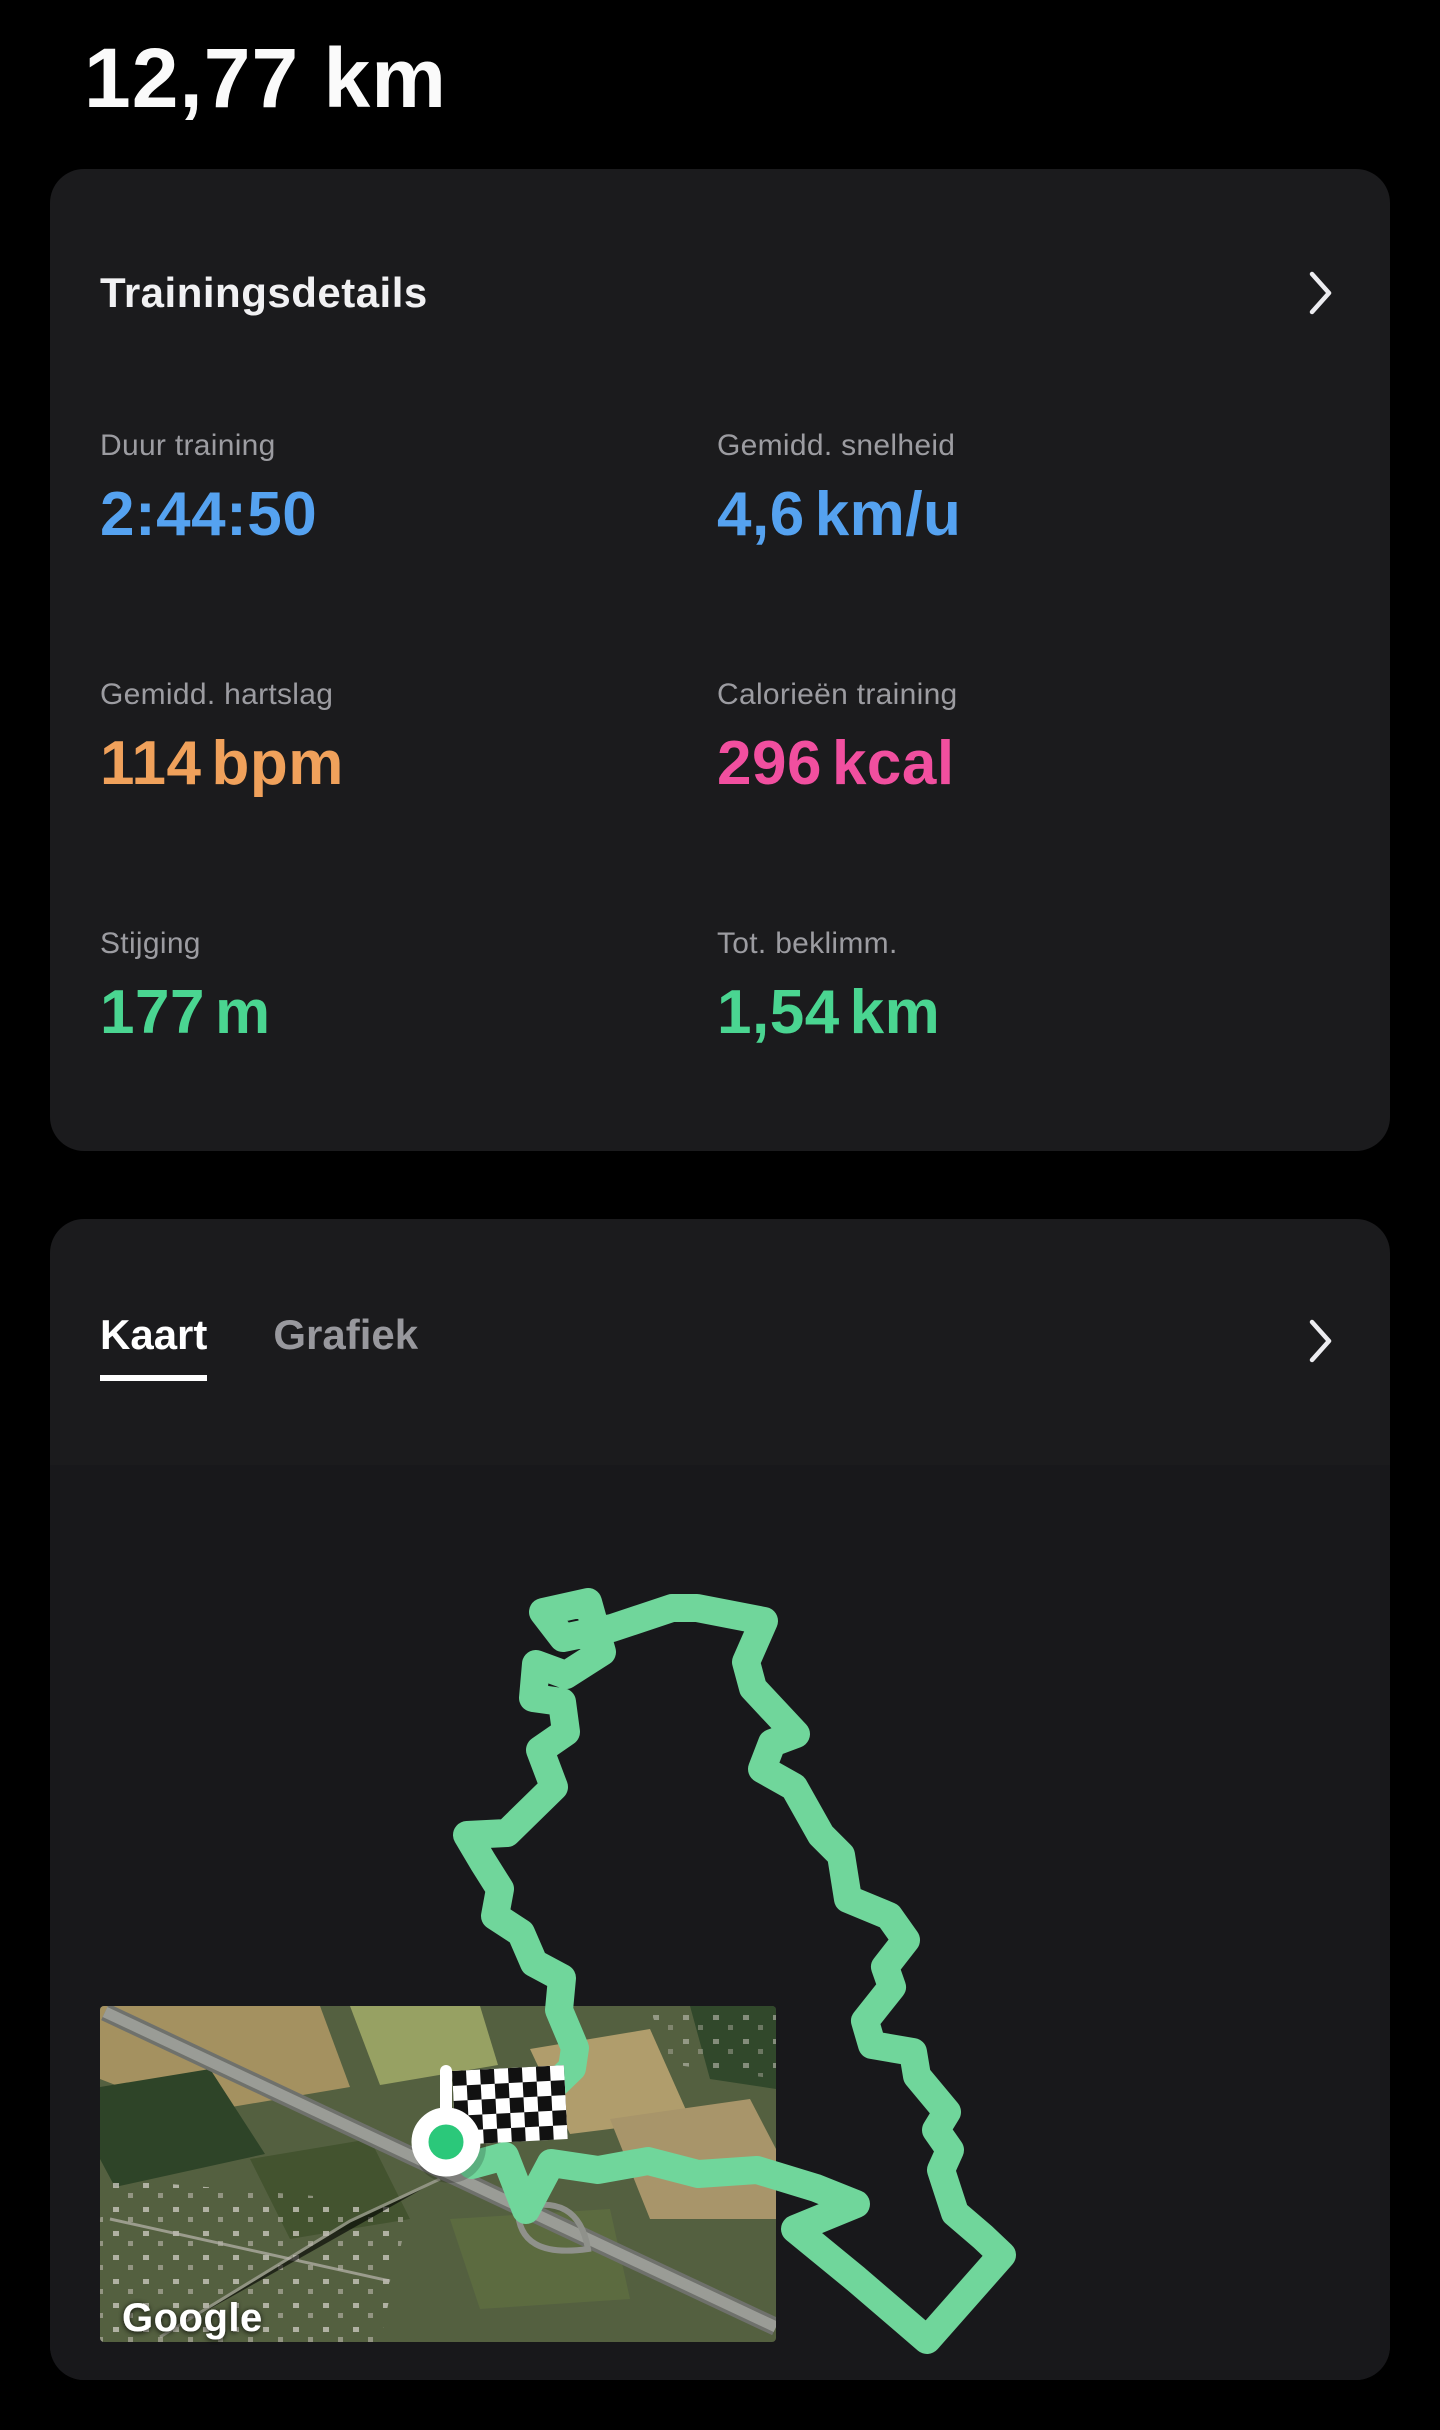 The height and width of the screenshot is (2430, 1440). What do you see at coordinates (717, 243) in the screenshot?
I see `training-details-header: Trainingsdetails` at bounding box center [717, 243].